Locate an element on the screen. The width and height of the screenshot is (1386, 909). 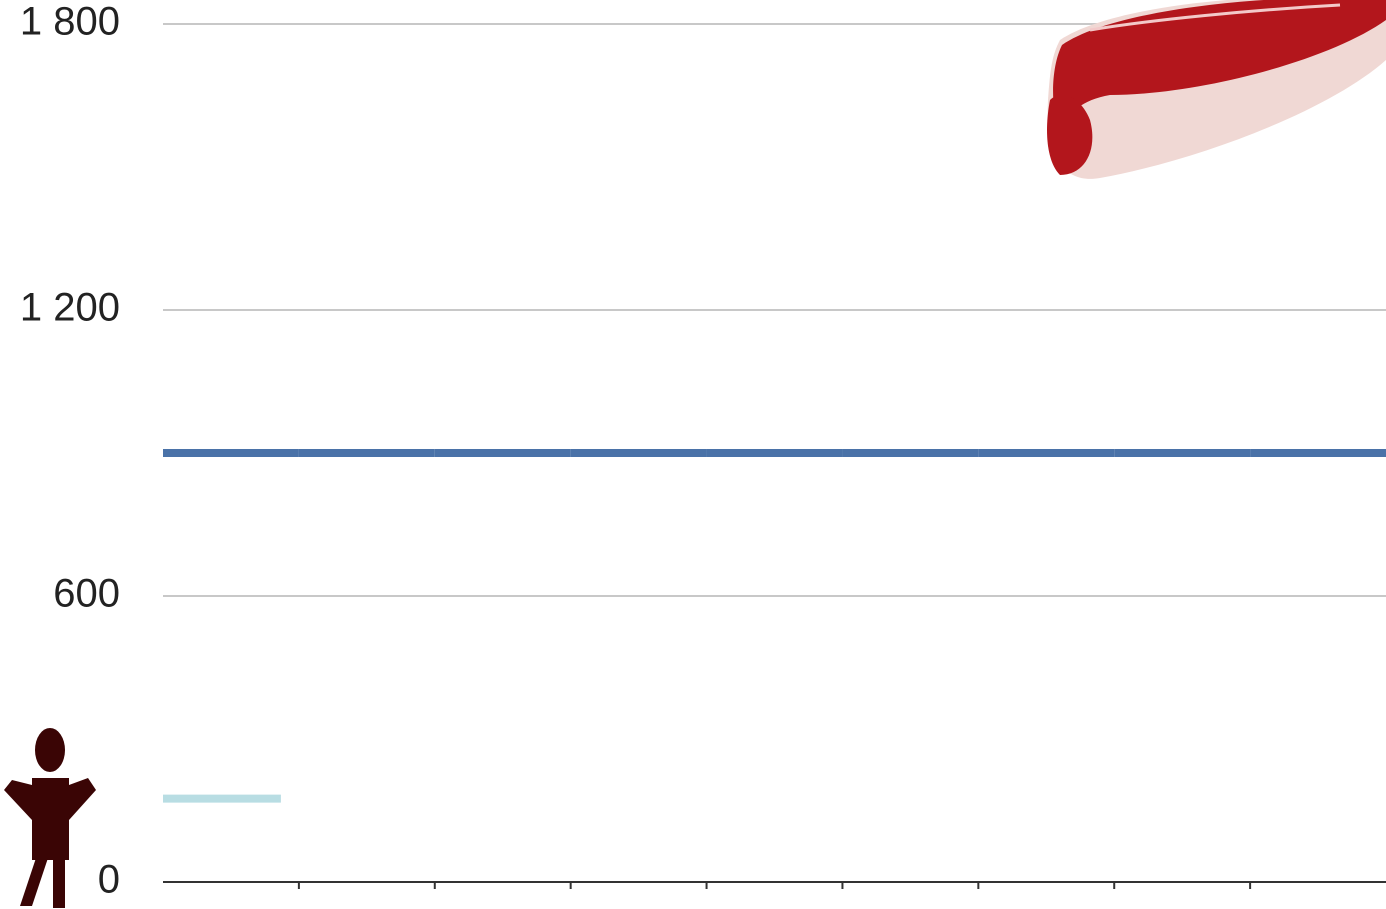
y-tick-label: 0 is located at coordinates (109, 880).